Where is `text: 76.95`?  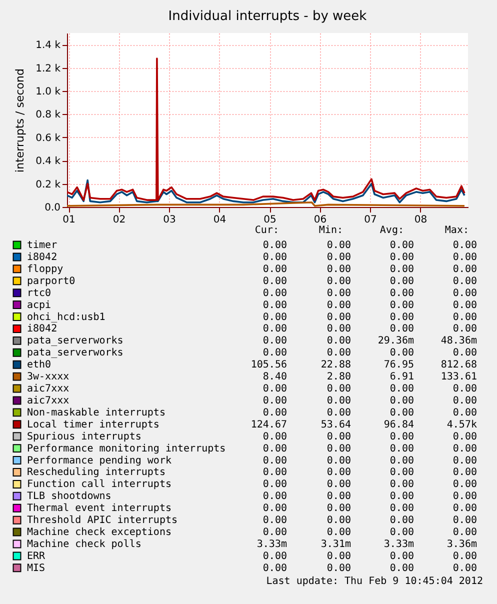 text: 76.95 is located at coordinates (399, 365).